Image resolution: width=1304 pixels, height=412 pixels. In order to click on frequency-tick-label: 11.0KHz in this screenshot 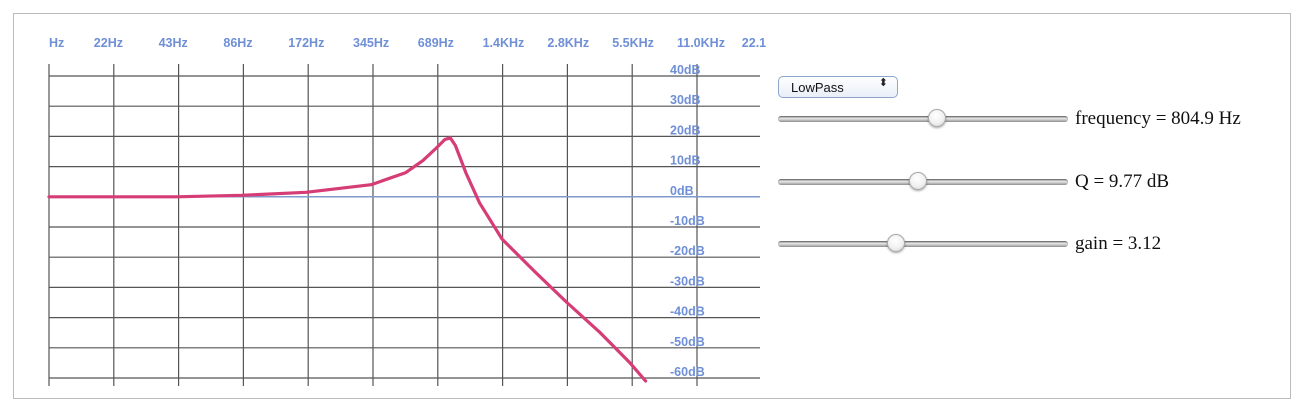, I will do `click(701, 43)`.